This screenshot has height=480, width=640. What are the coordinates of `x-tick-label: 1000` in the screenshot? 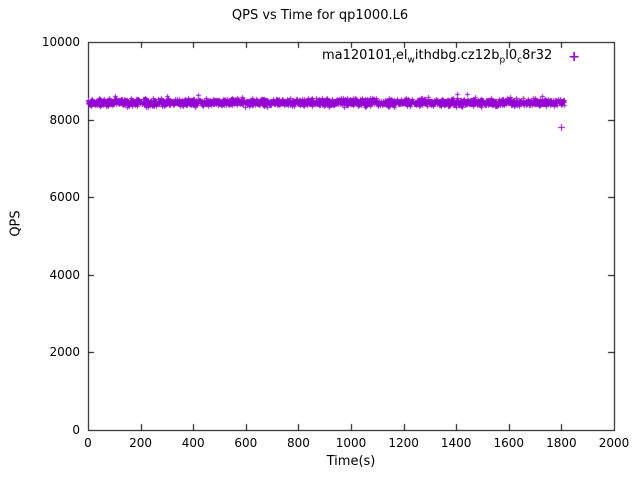 It's located at (351, 443).